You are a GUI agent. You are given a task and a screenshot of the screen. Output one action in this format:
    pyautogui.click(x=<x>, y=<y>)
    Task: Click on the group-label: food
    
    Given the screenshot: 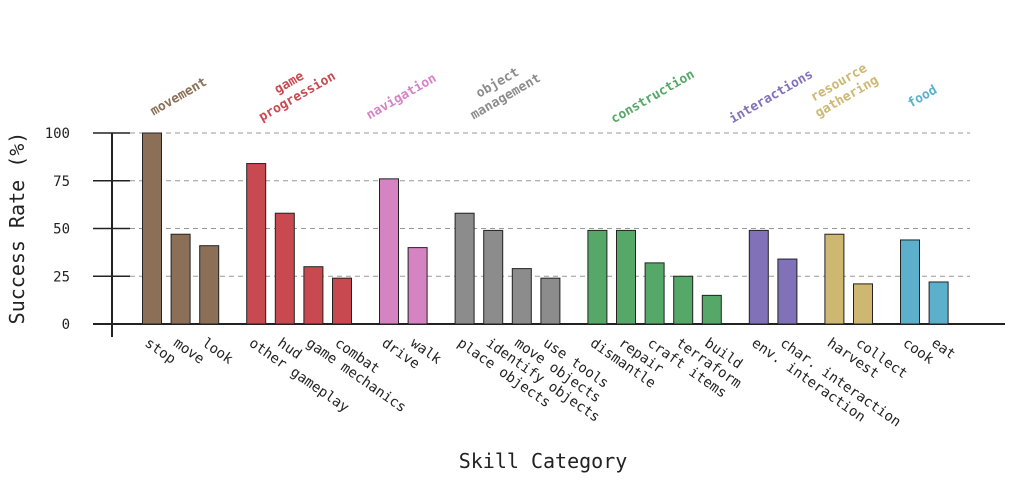 What is the action you would take?
    pyautogui.click(x=922, y=97)
    